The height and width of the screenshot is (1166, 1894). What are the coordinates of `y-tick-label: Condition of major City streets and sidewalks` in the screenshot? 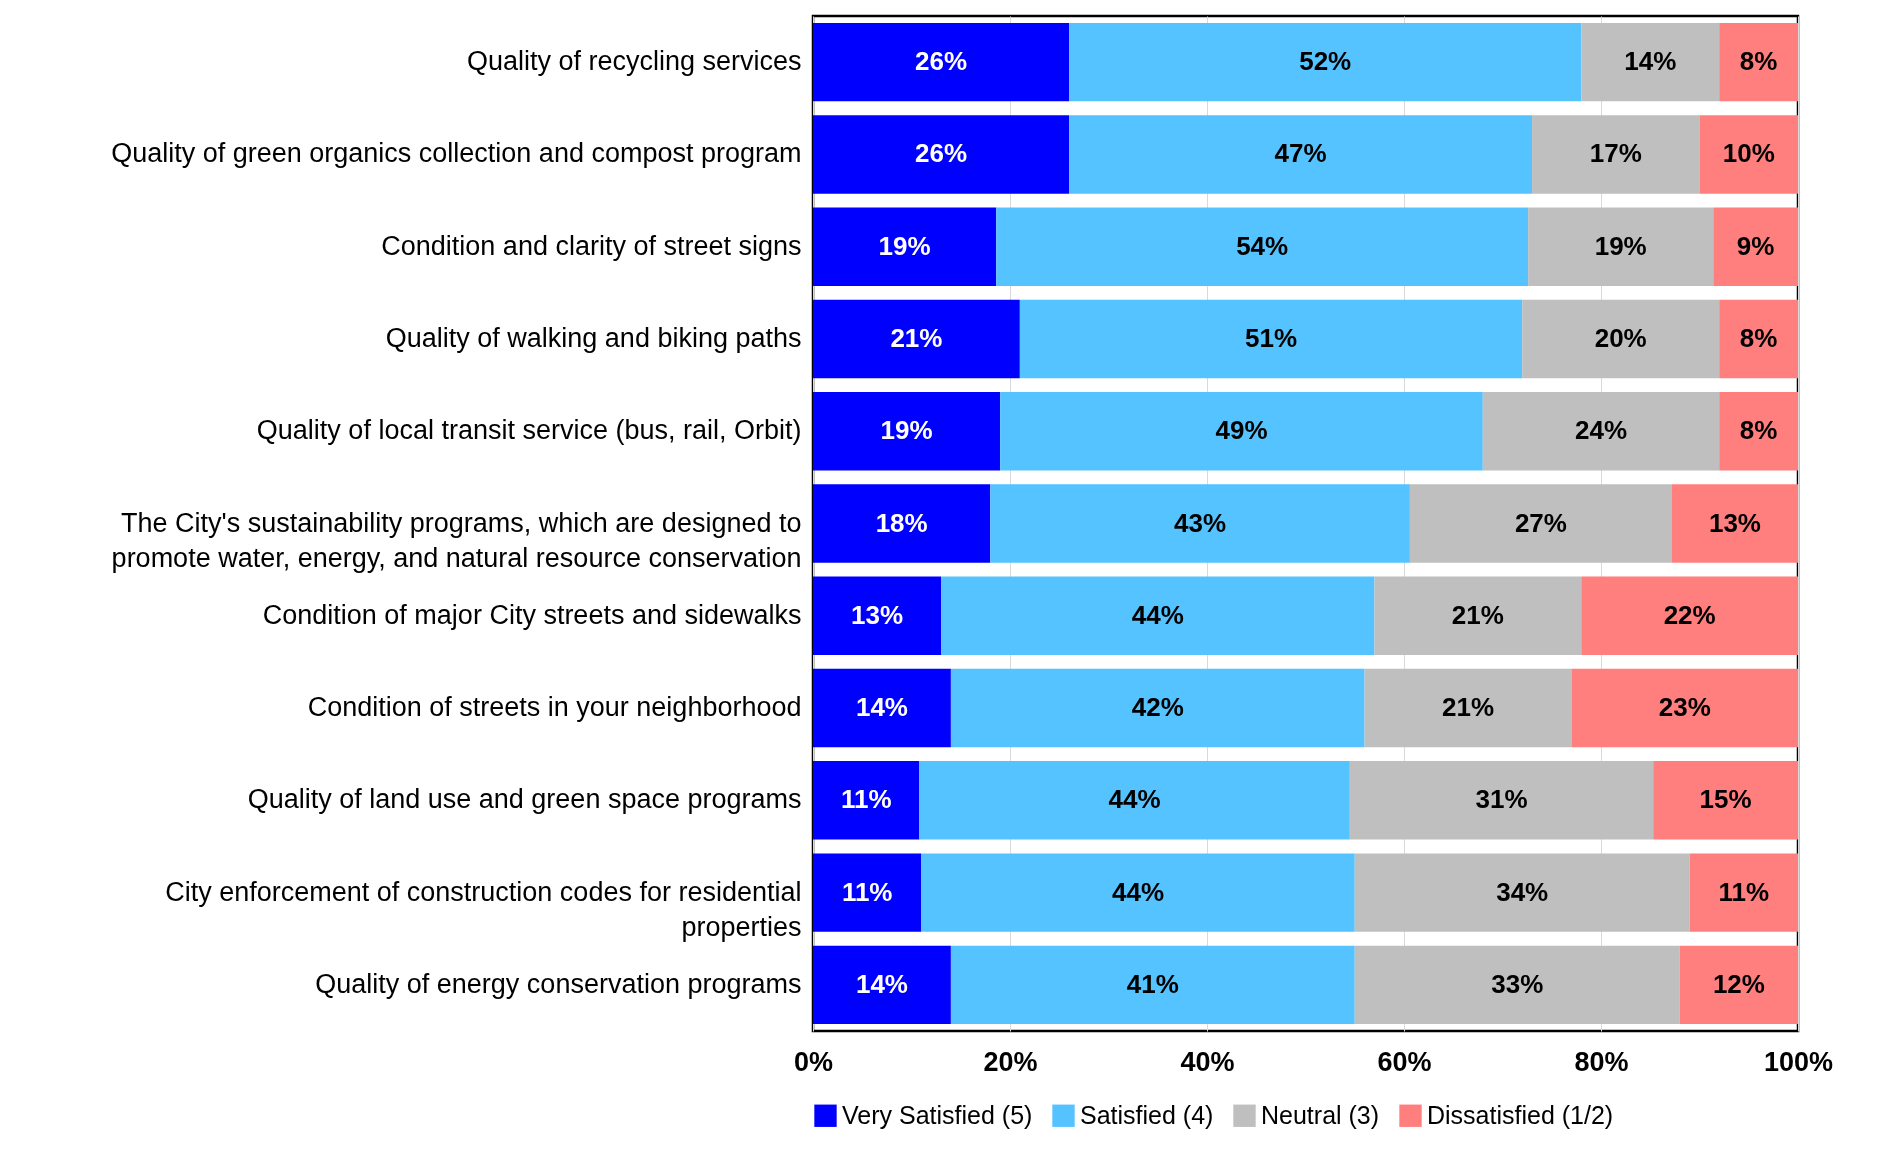 It's located at (532, 614).